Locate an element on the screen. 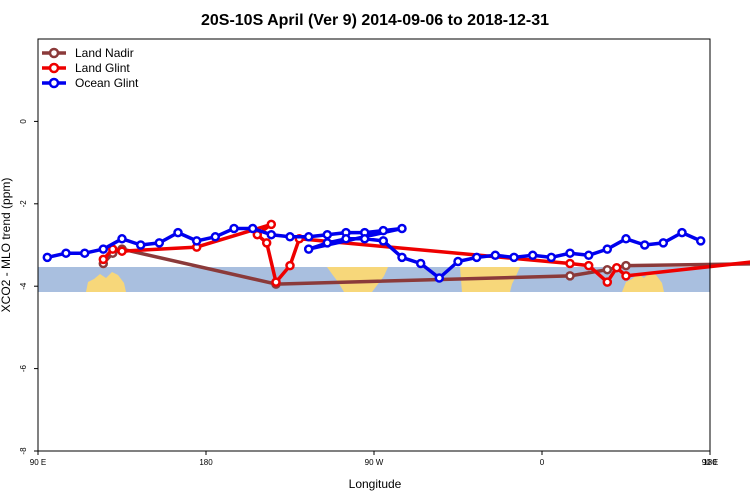 This screenshot has width=750, height=500. legend-item: Ocean Glint is located at coordinates (90, 83).